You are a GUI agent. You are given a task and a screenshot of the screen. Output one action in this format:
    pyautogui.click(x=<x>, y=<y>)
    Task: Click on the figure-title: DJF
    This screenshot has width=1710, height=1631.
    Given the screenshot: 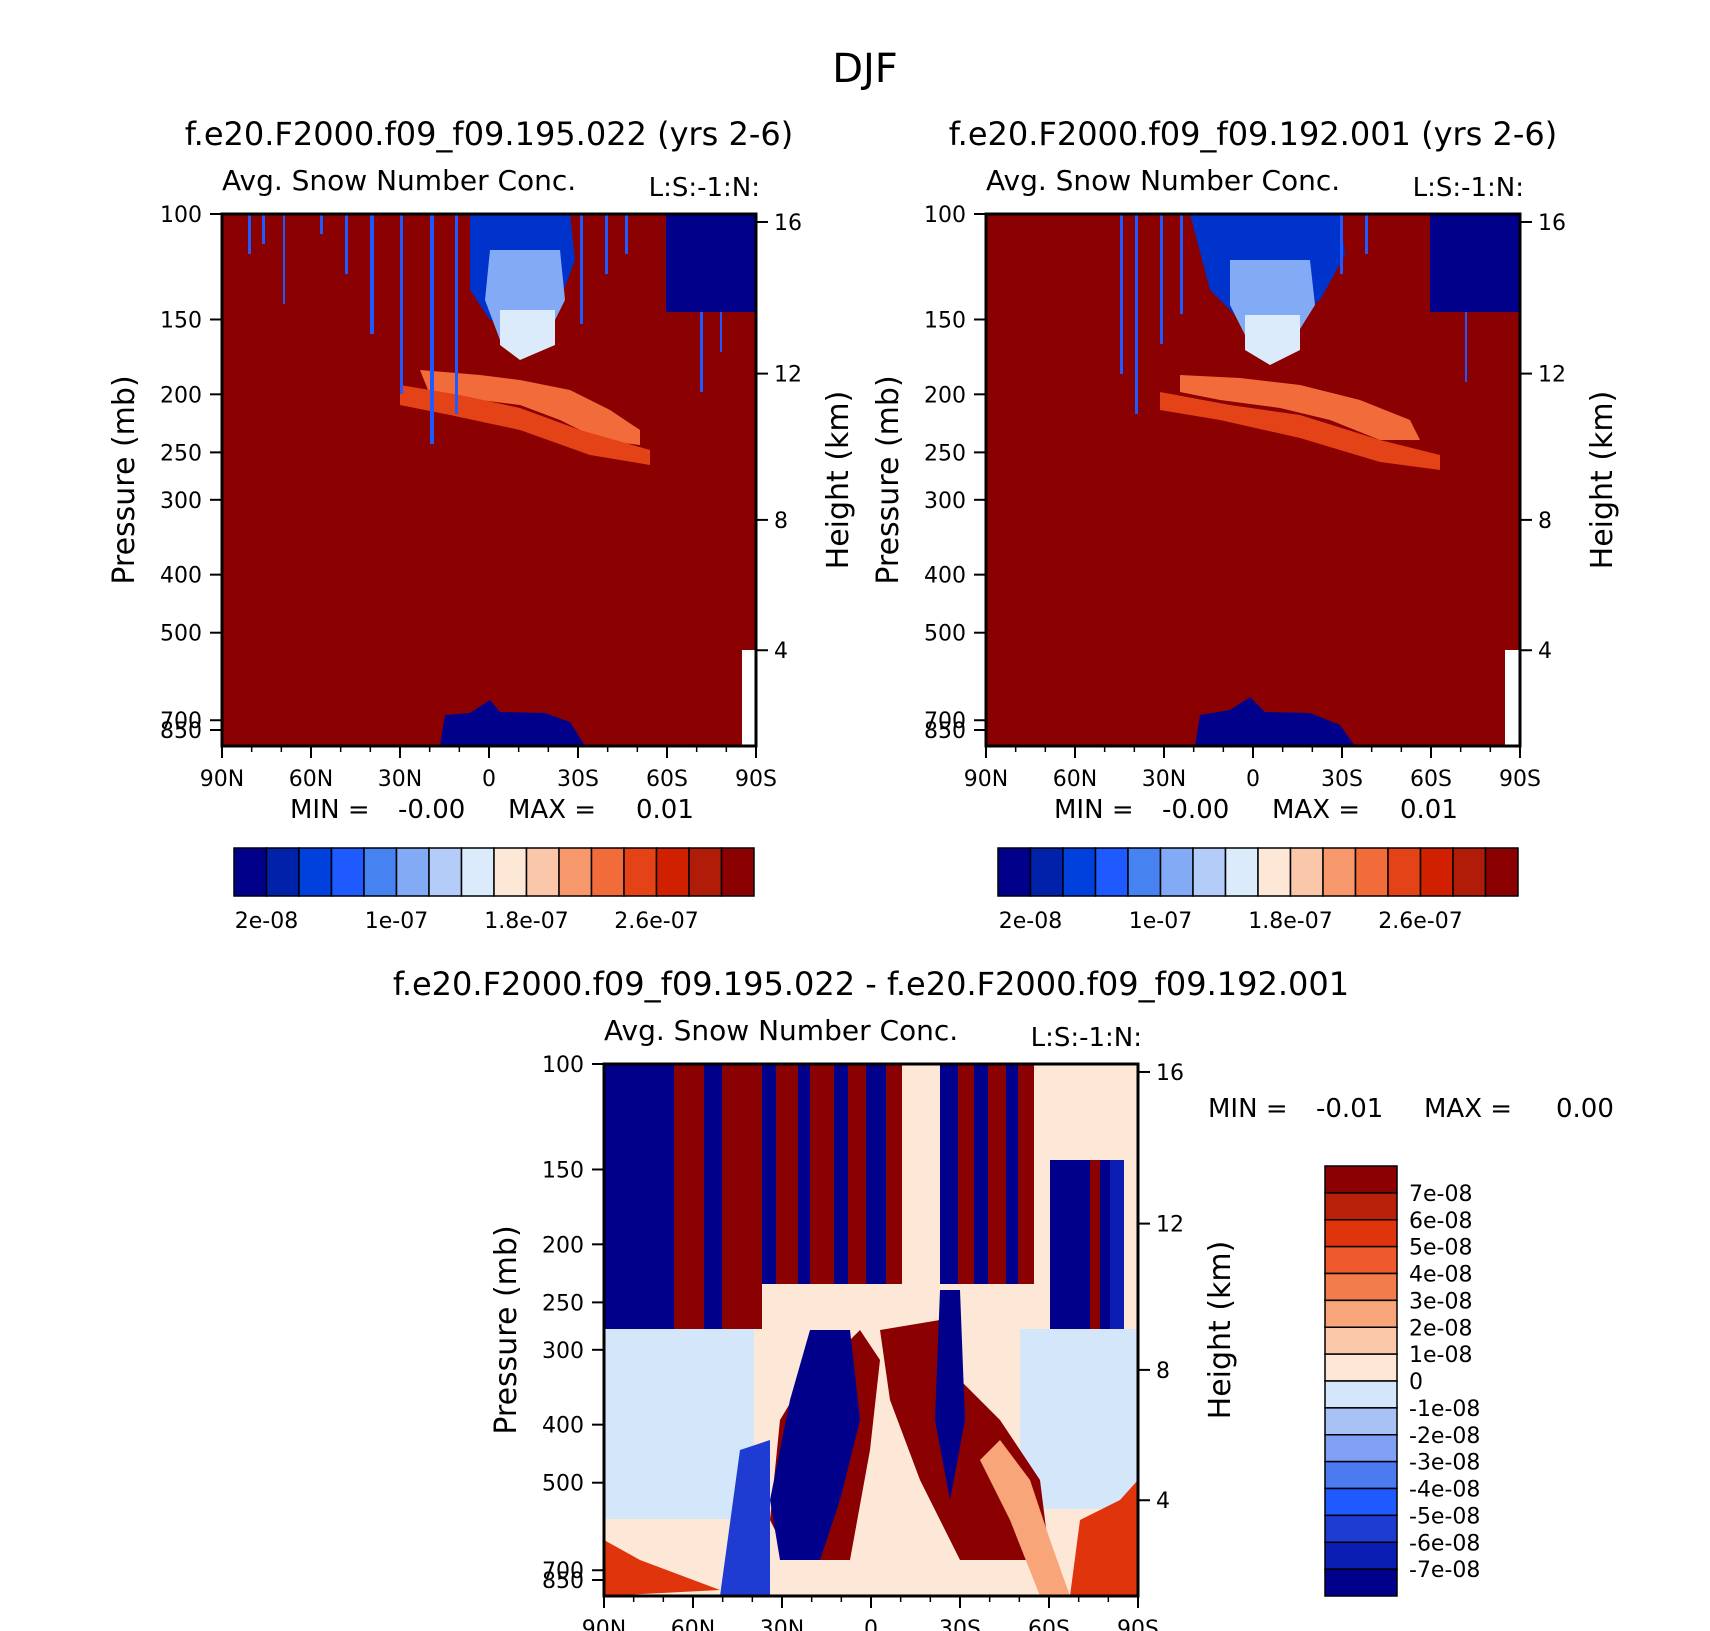 What is the action you would take?
    pyautogui.click(x=865, y=69)
    